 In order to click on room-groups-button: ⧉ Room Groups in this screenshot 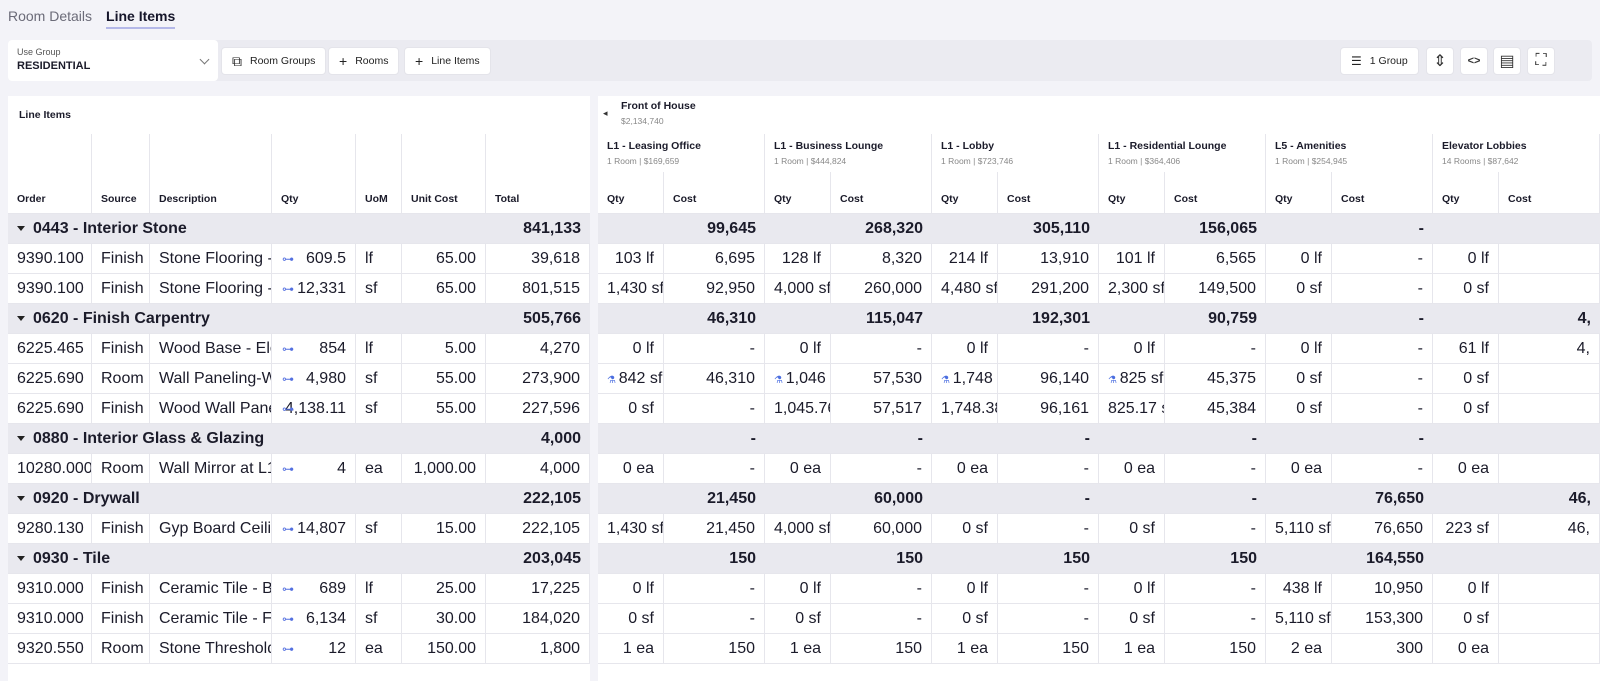, I will do `click(274, 61)`.